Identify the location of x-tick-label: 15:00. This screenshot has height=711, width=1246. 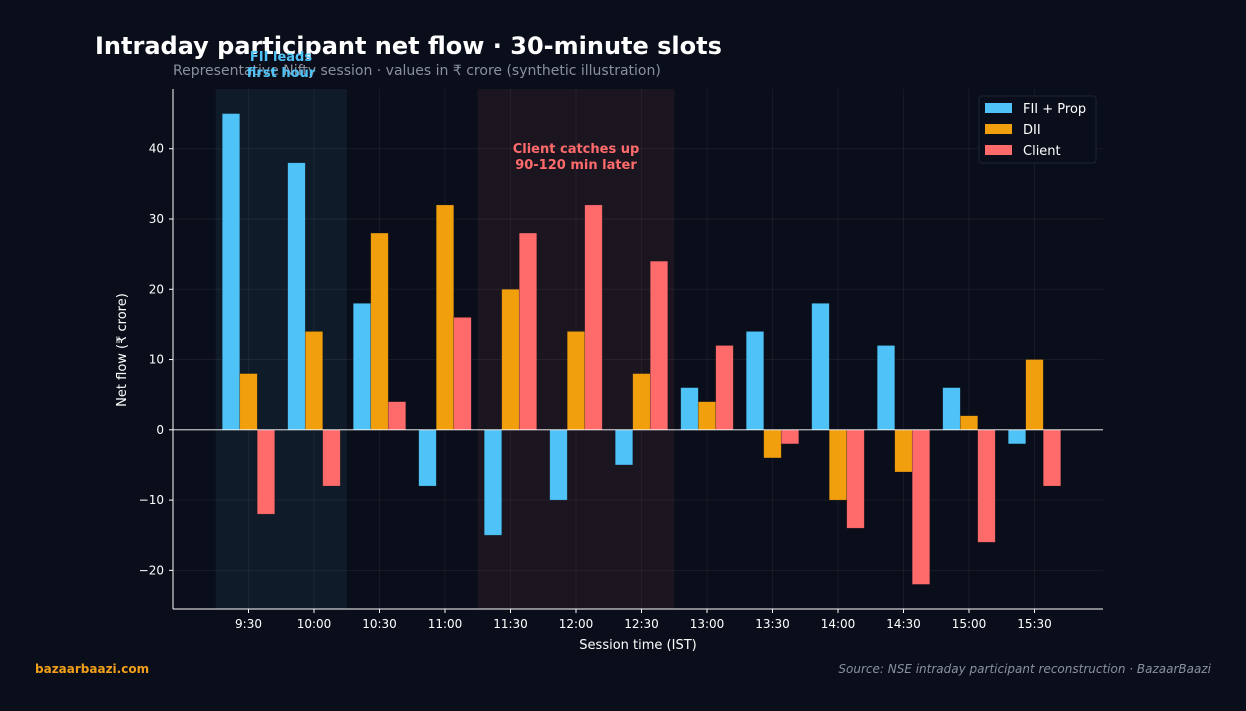
(969, 624).